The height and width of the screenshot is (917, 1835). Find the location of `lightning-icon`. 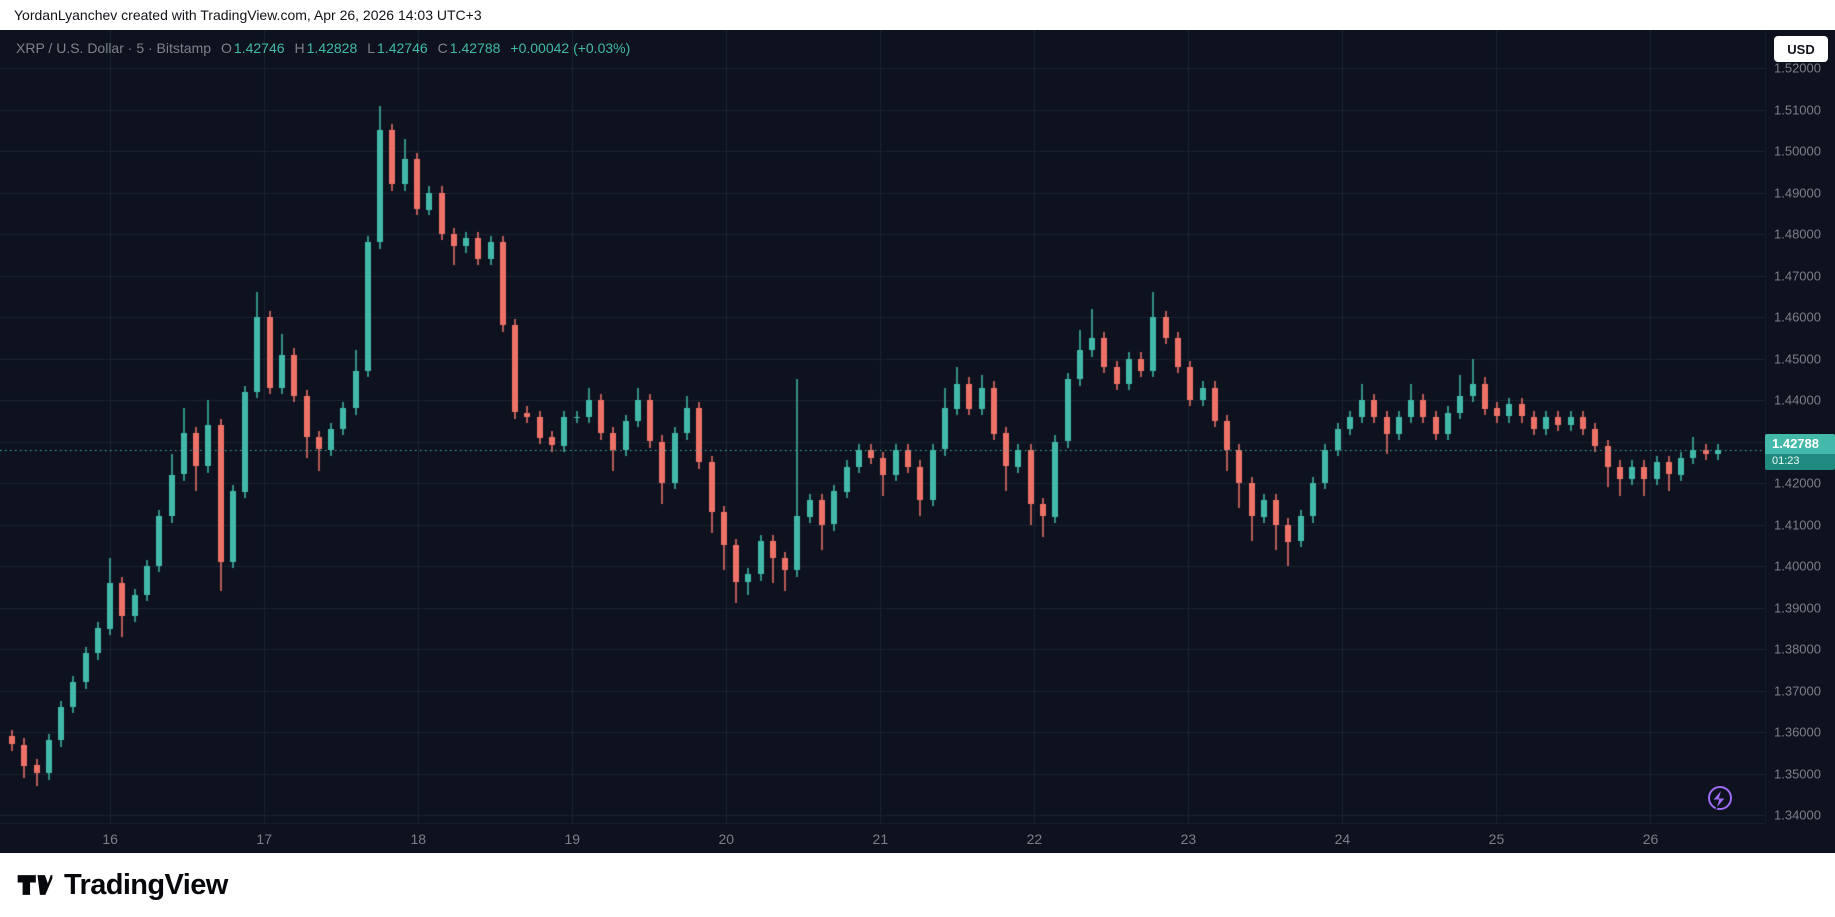

lightning-icon is located at coordinates (1719, 801).